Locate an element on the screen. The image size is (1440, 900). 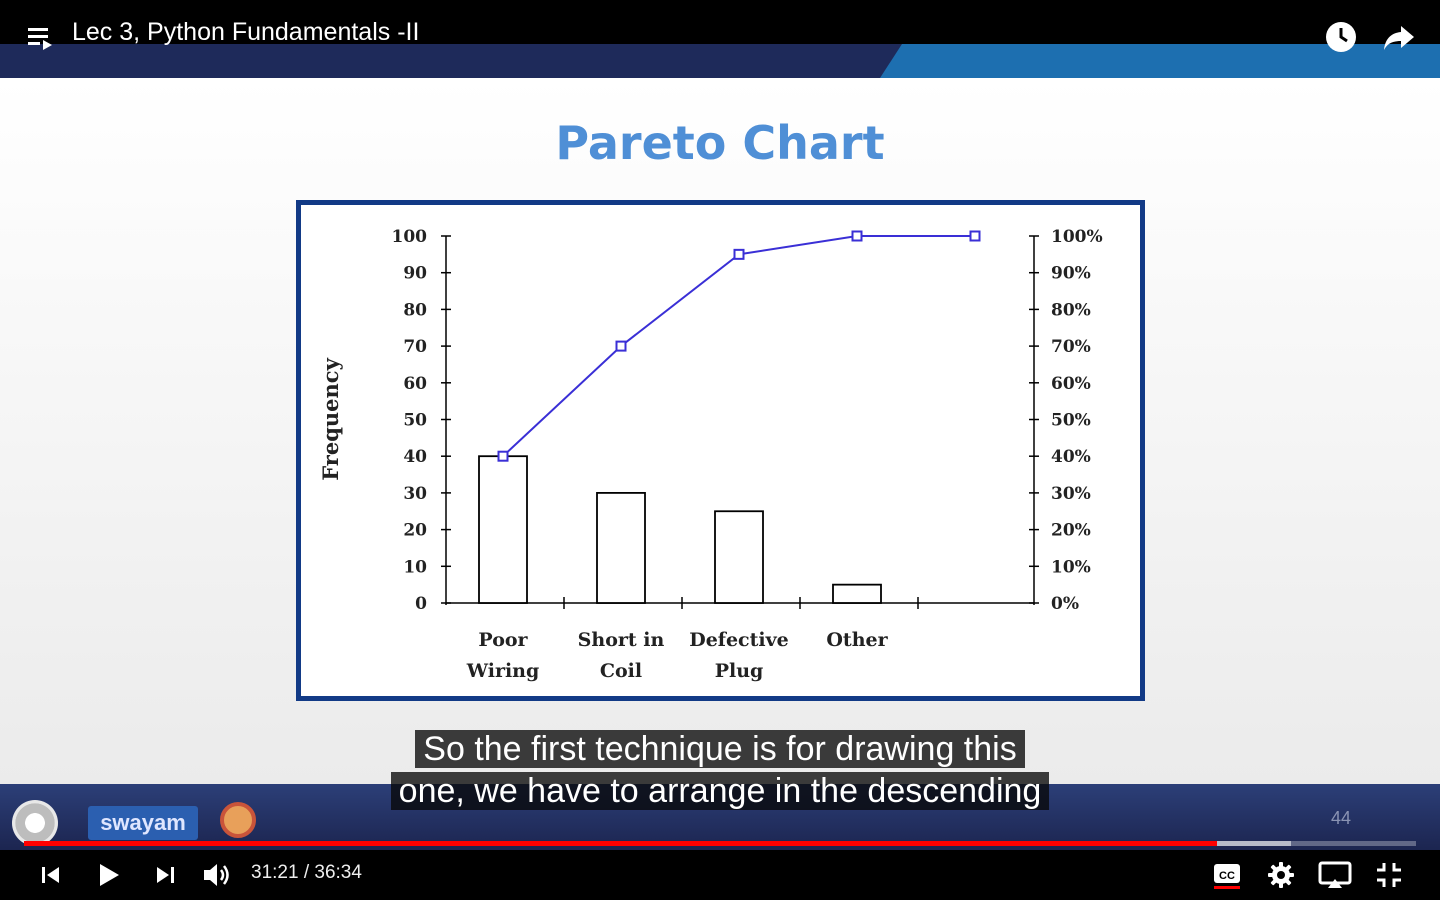
nptel-logo is located at coordinates (35, 823).